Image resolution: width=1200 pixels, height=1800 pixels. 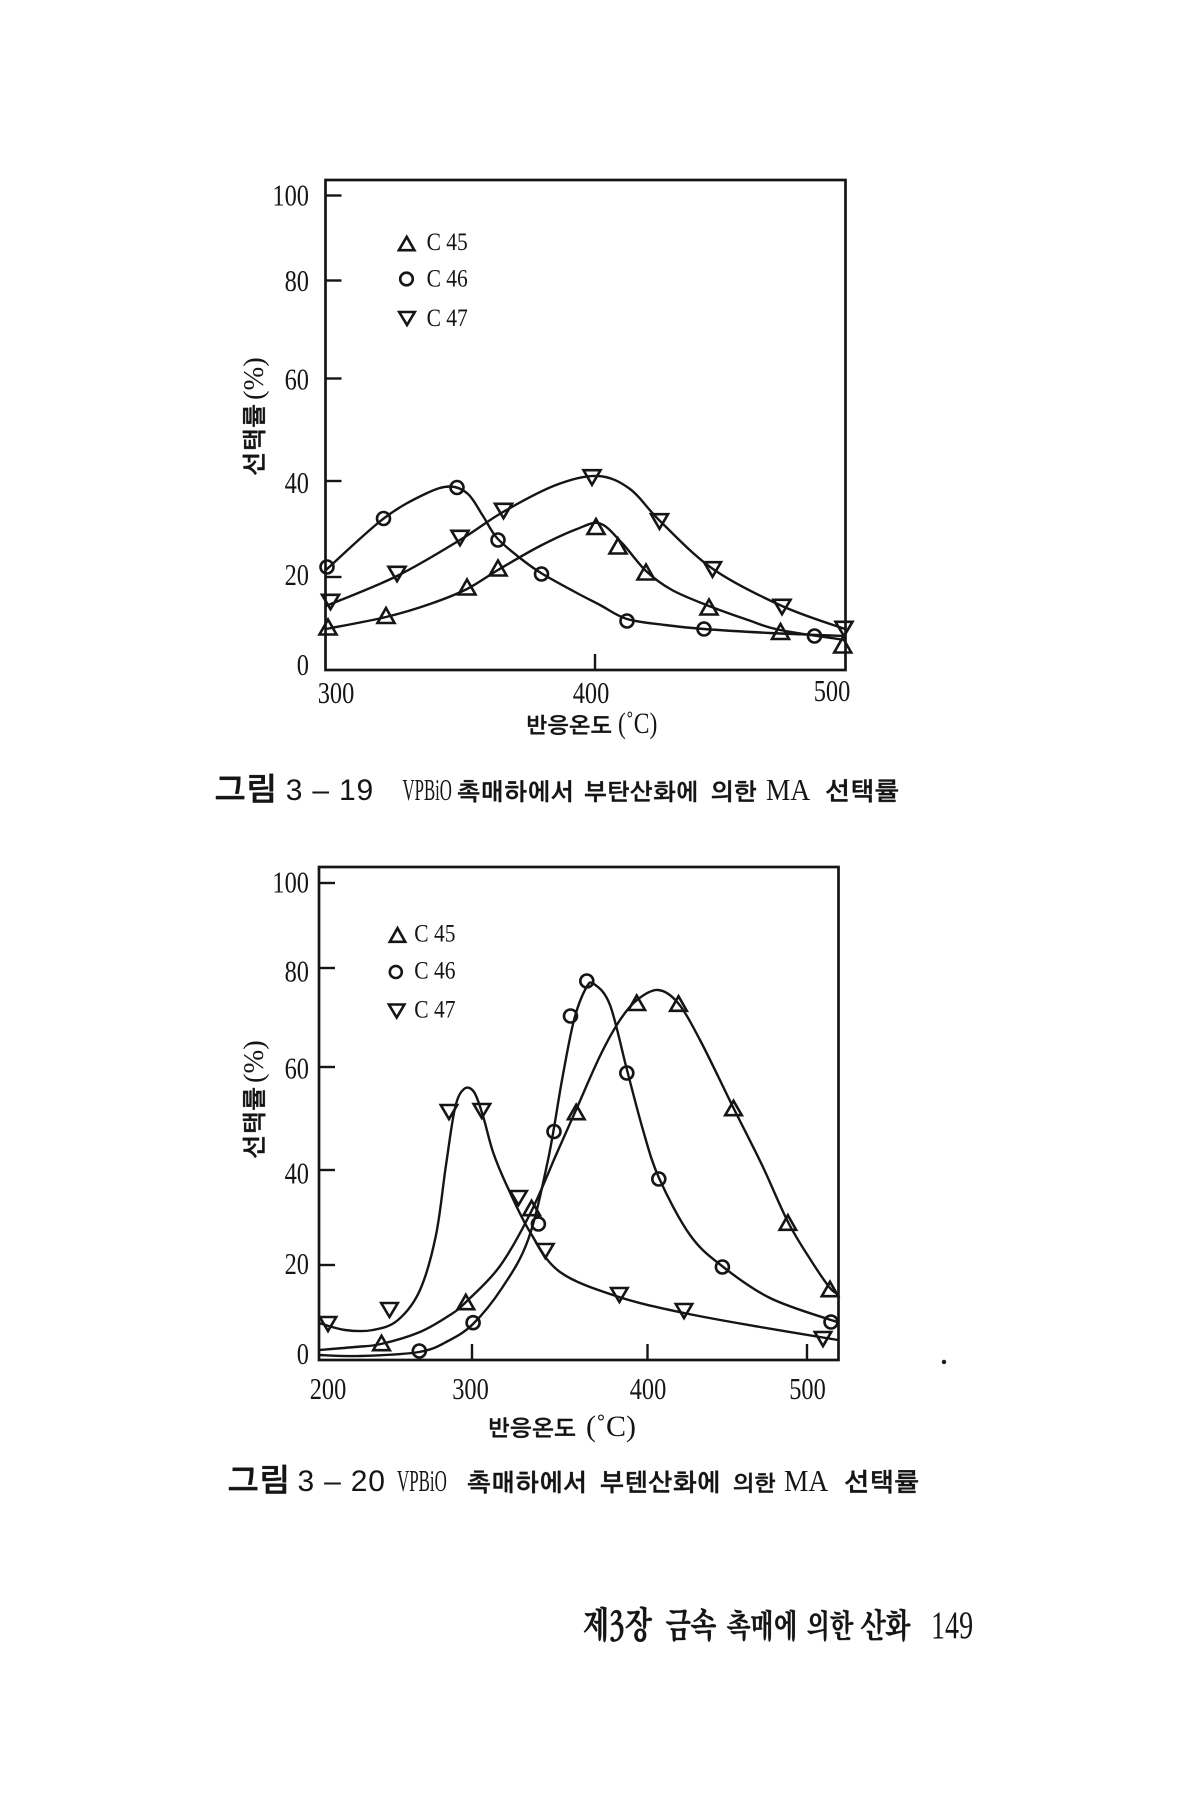 What do you see at coordinates (330, 790) in the screenshot?
I see `svg-text: 3 – 19` at bounding box center [330, 790].